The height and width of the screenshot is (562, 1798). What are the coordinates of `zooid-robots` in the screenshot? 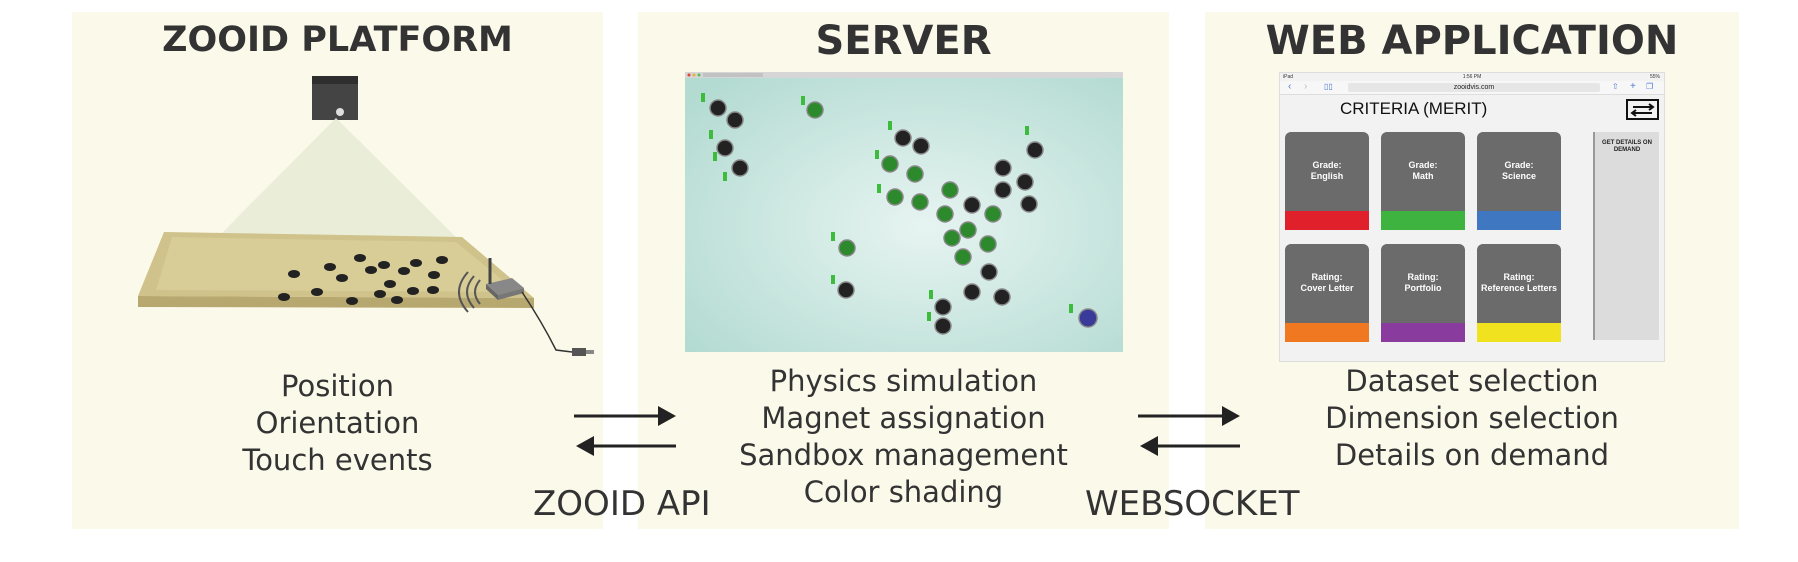 It's located at (363, 279).